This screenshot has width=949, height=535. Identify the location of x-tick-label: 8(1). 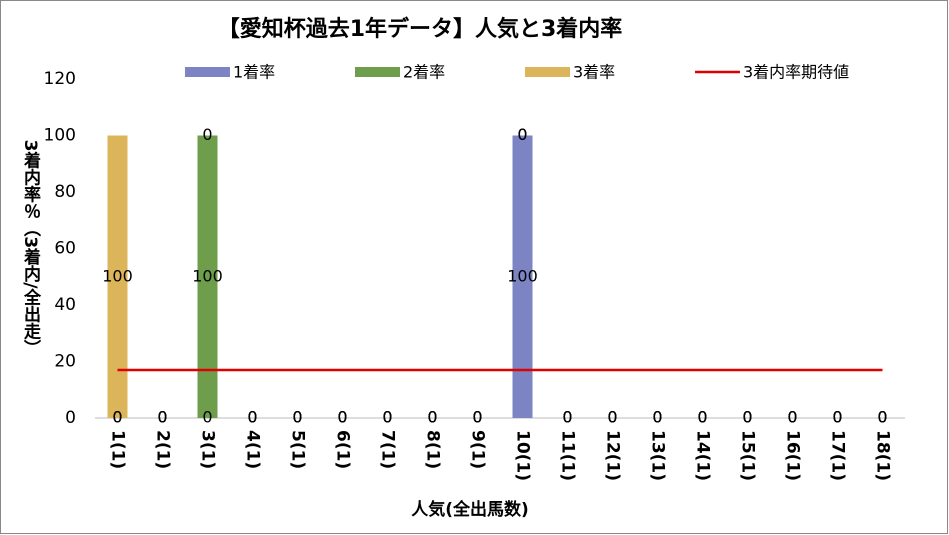
(433, 449).